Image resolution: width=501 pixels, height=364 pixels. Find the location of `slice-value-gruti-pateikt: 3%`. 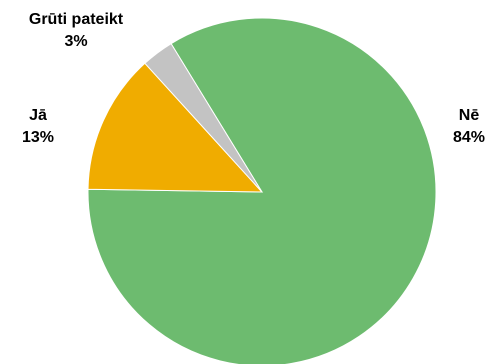

slice-value-gruti-pateikt: 3% is located at coordinates (75, 41).